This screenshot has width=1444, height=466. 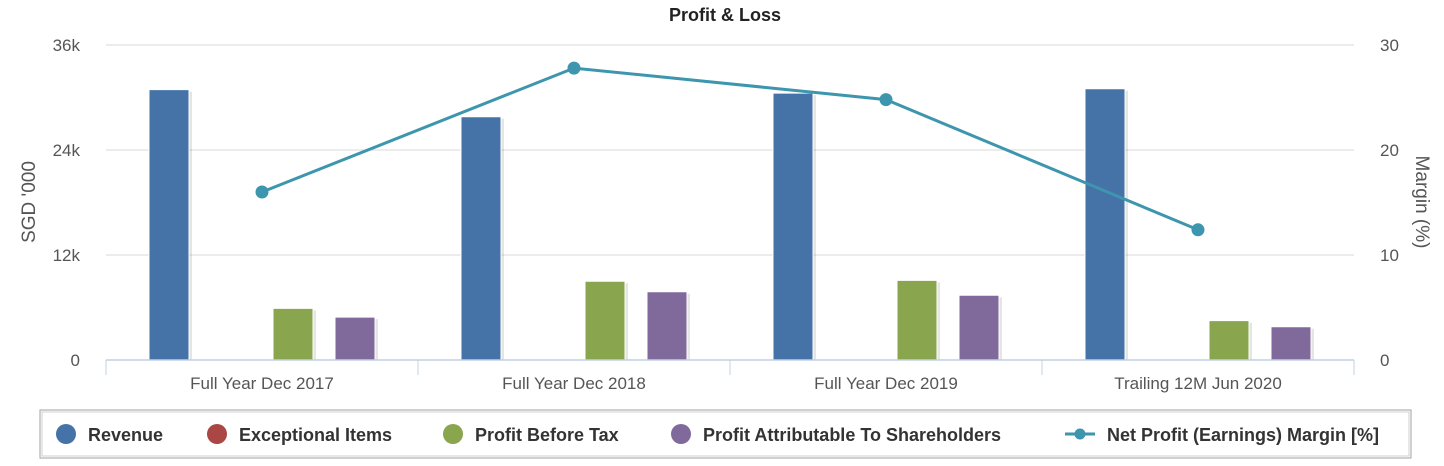 What do you see at coordinates (547, 435) in the screenshot?
I see `legend-label: Profit Before Tax` at bounding box center [547, 435].